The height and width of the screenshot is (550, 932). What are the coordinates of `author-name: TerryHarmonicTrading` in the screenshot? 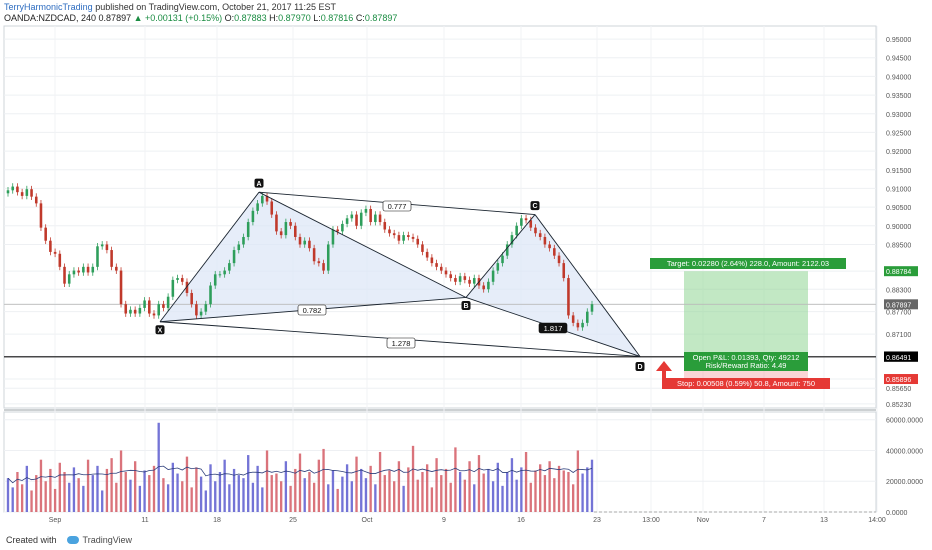 It's located at (48, 7).